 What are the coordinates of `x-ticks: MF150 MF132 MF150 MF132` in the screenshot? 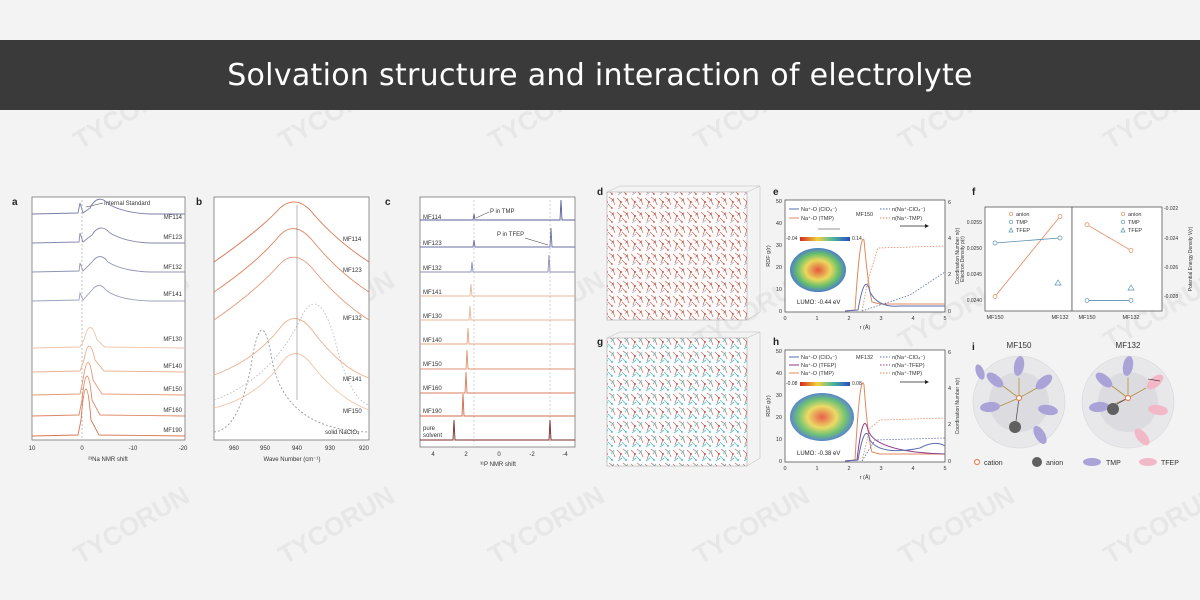 It's located at (1062, 318).